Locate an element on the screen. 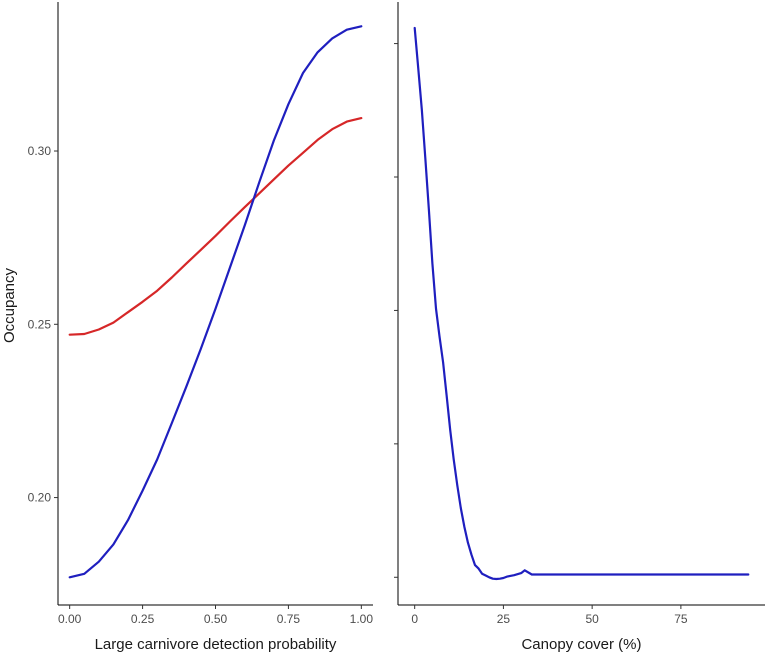 Image resolution: width=767 pixels, height=654 pixels. x-axis-title: Canopy cover (%) is located at coordinates (581, 644).